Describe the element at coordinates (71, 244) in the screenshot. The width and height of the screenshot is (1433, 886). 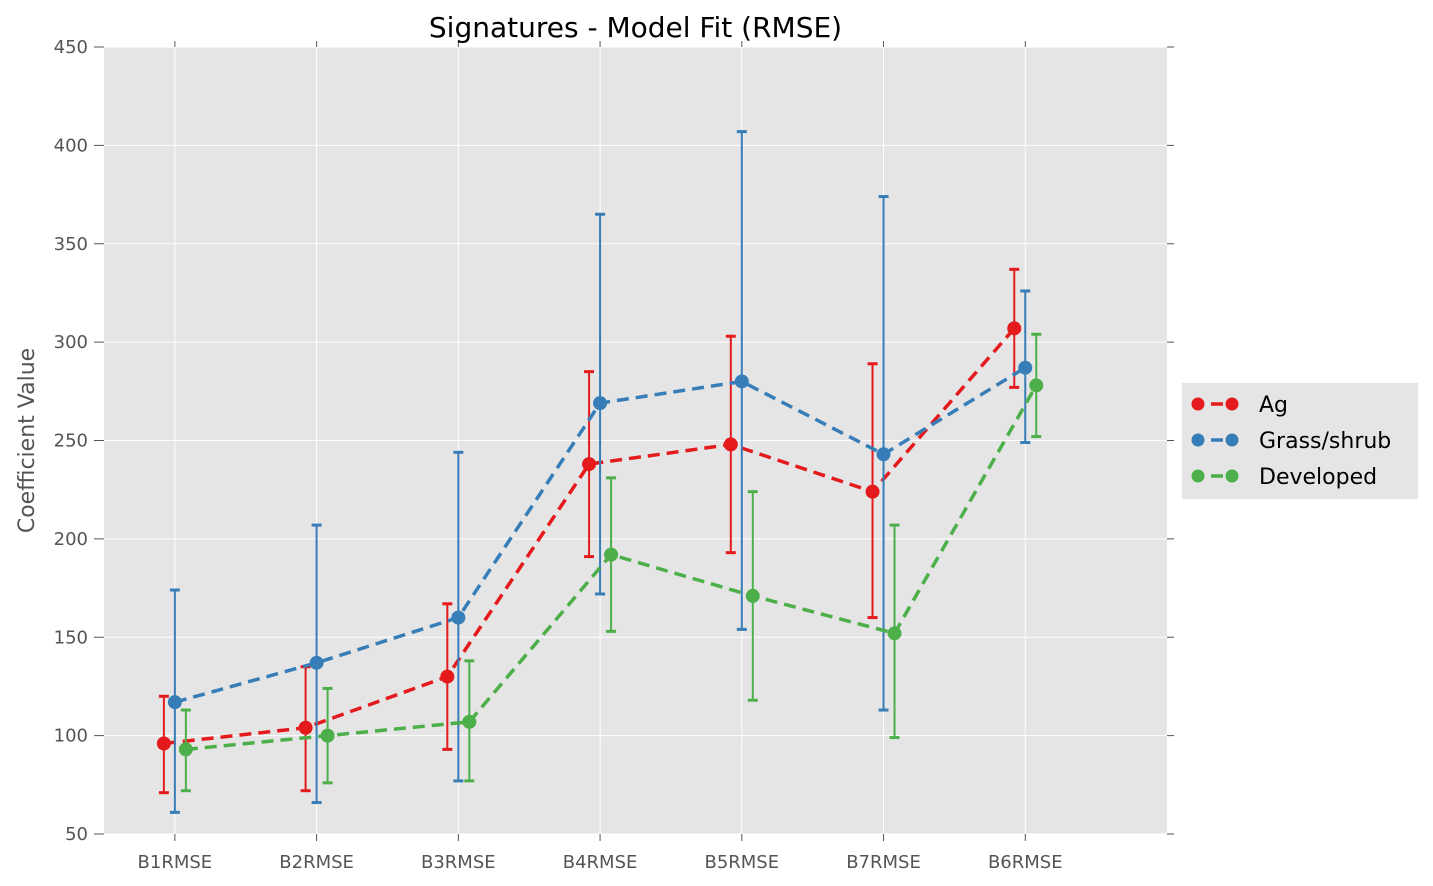
I see `y-tick-label: 350` at that location.